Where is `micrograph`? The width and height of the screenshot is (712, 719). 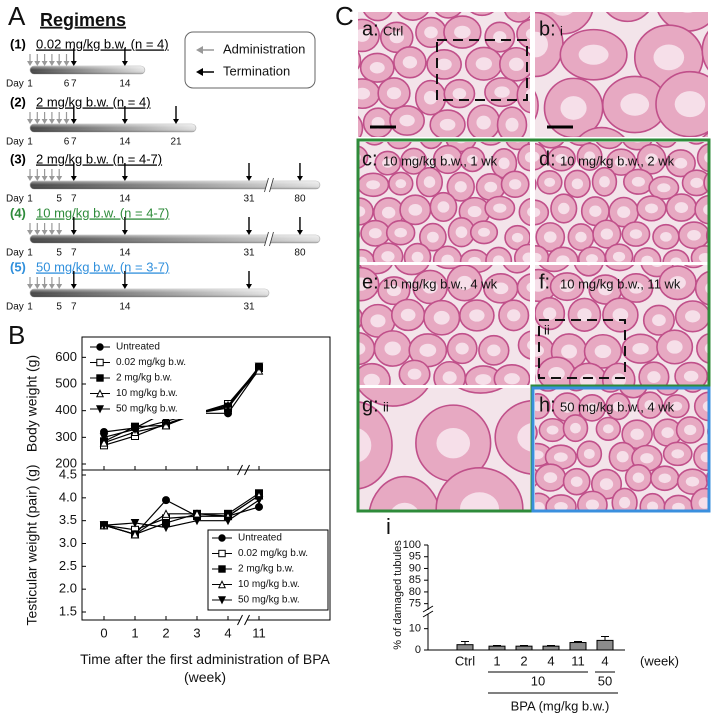
micrograph is located at coordinates (433, 202).